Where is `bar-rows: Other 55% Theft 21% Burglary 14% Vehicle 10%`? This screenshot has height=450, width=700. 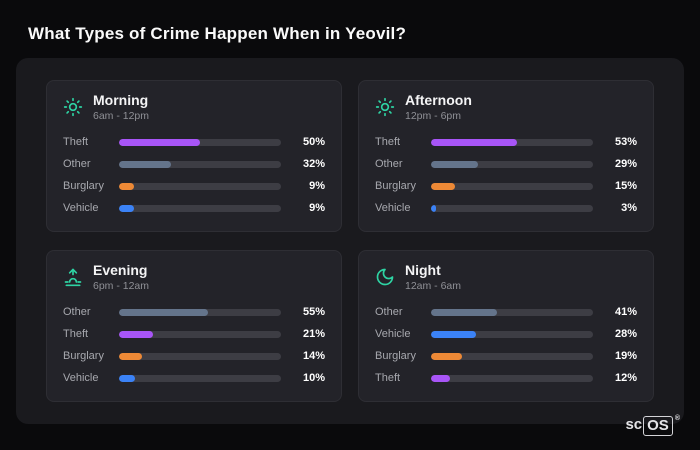
bar-rows: Other 55% Theft 21% Burglary 14% Vehicle 10% is located at coordinates (194, 345).